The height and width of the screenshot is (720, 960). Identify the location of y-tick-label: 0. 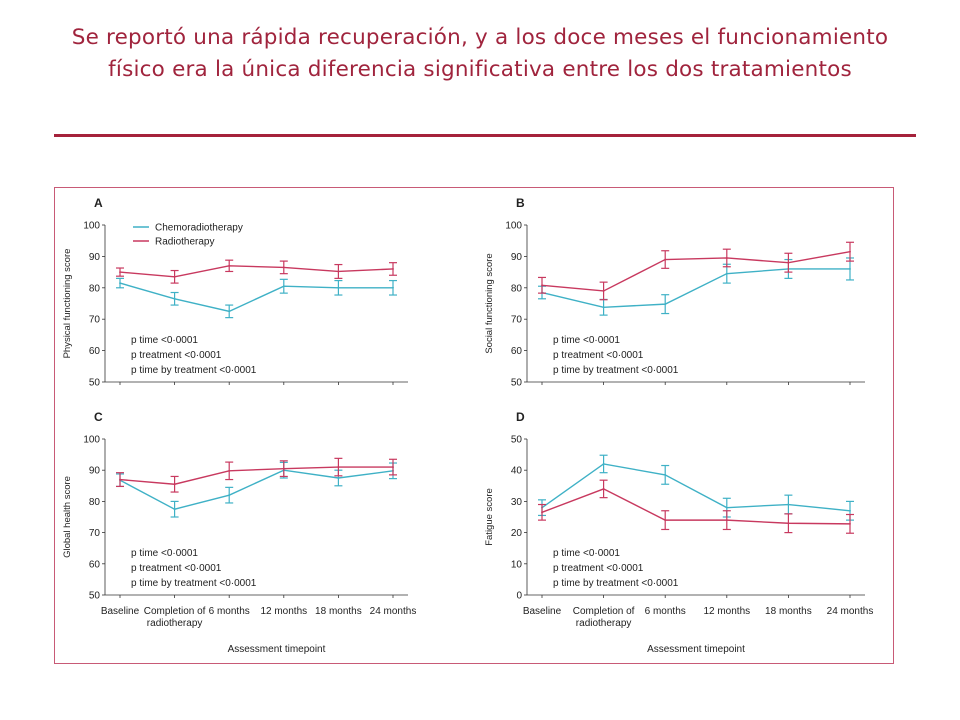
(519, 596).